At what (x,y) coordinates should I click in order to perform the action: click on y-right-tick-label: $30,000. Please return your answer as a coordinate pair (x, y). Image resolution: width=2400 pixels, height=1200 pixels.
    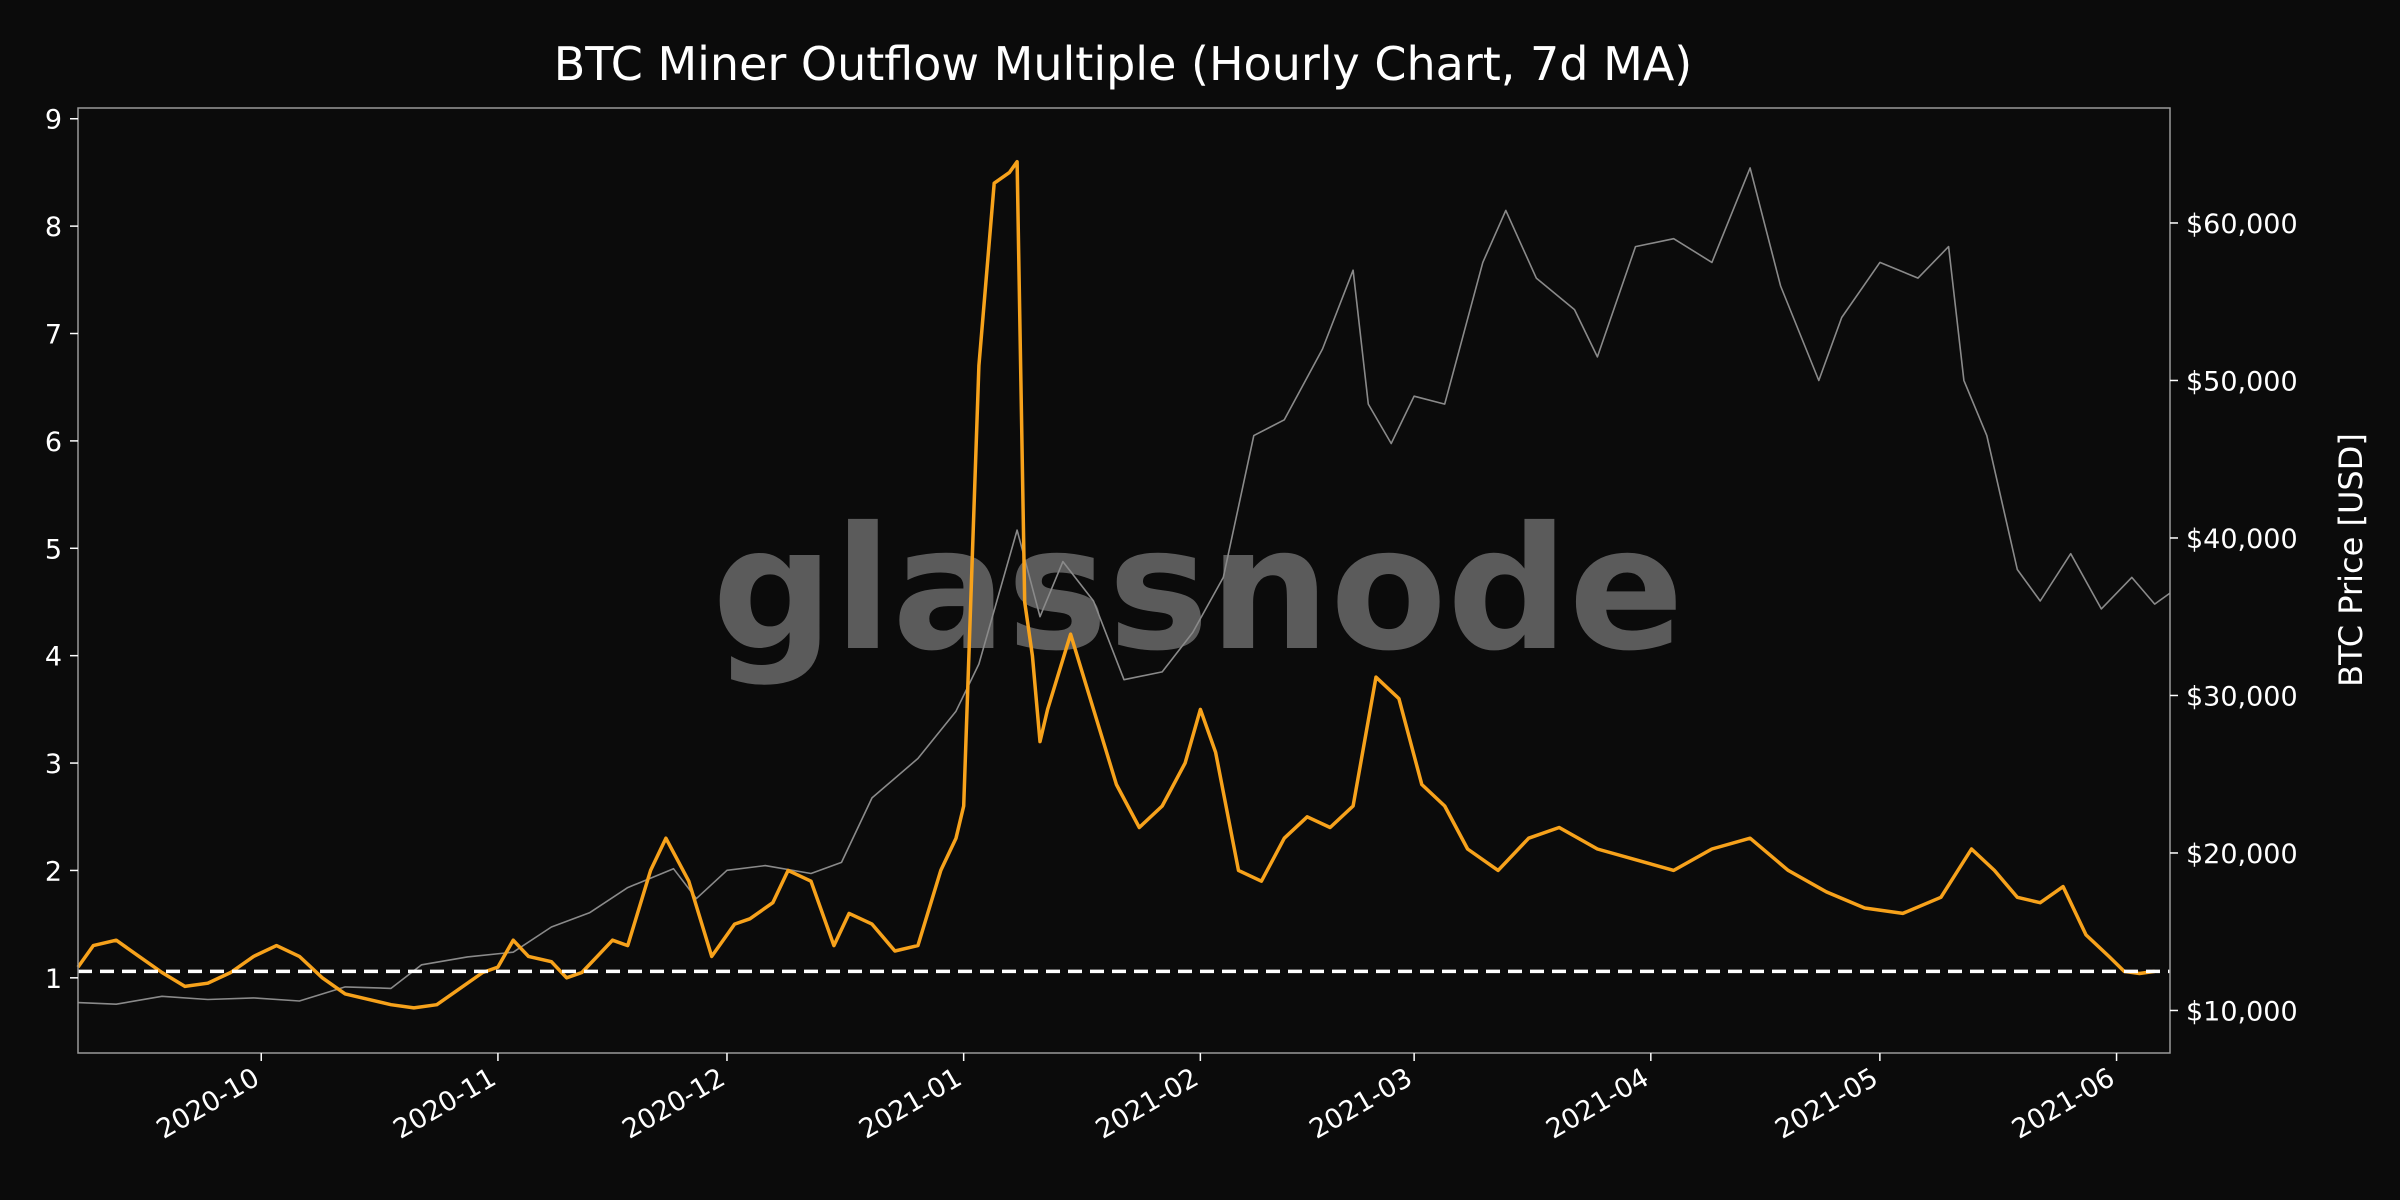
    Looking at the image, I should click on (2242, 696).